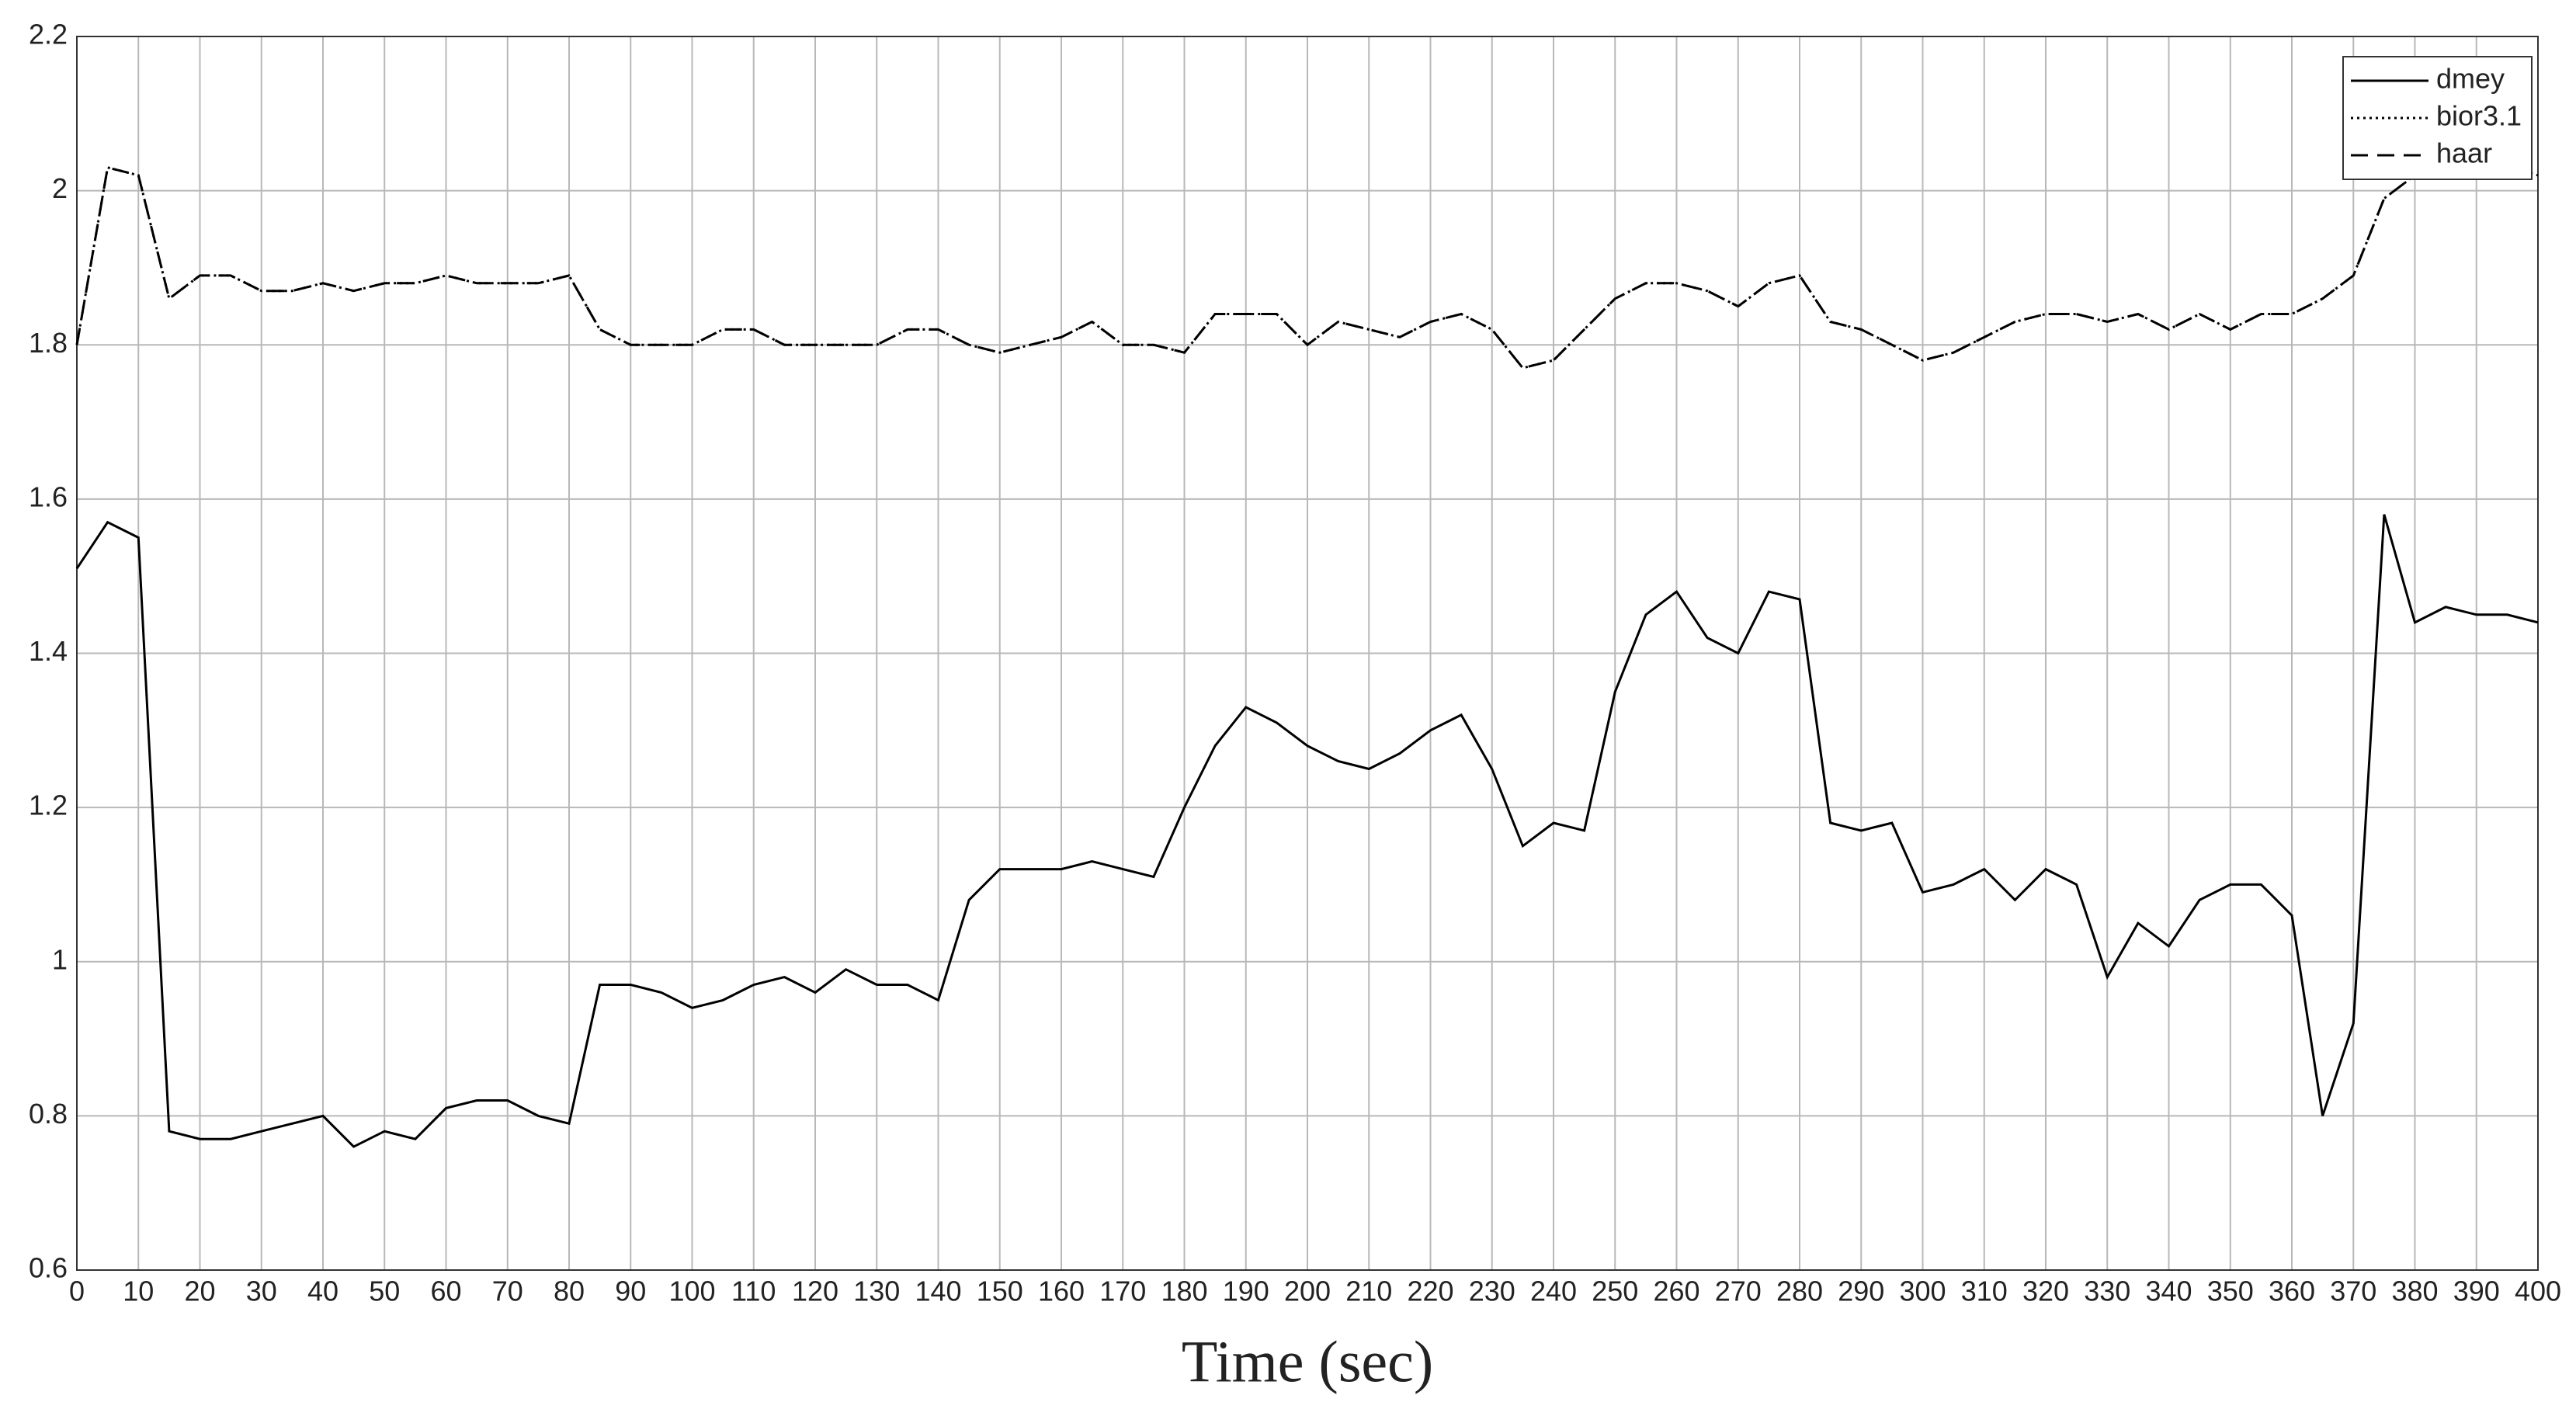 The width and height of the screenshot is (2576, 1423). I want to click on x-tick-label: 180, so click(1184, 1291).